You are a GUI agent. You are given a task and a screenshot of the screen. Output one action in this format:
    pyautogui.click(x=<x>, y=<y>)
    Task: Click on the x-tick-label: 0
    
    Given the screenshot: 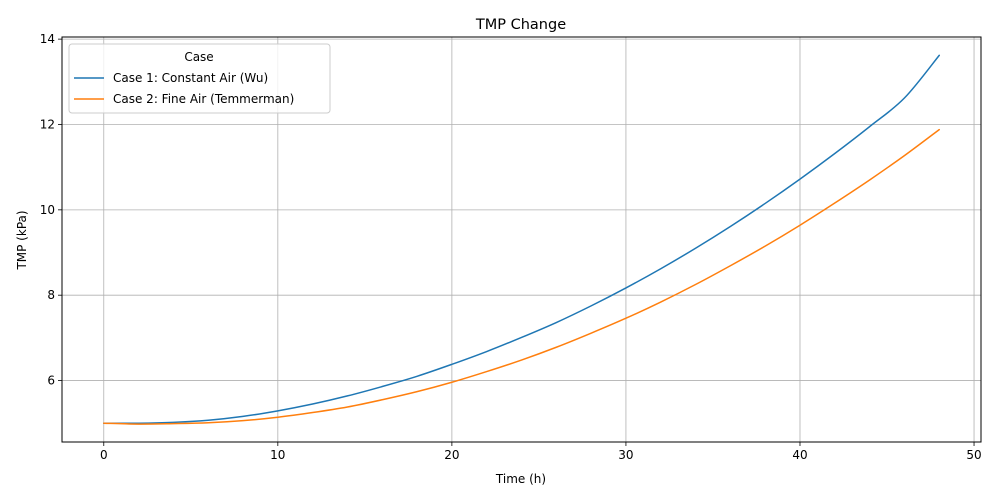 What is the action you would take?
    pyautogui.click(x=104, y=455)
    